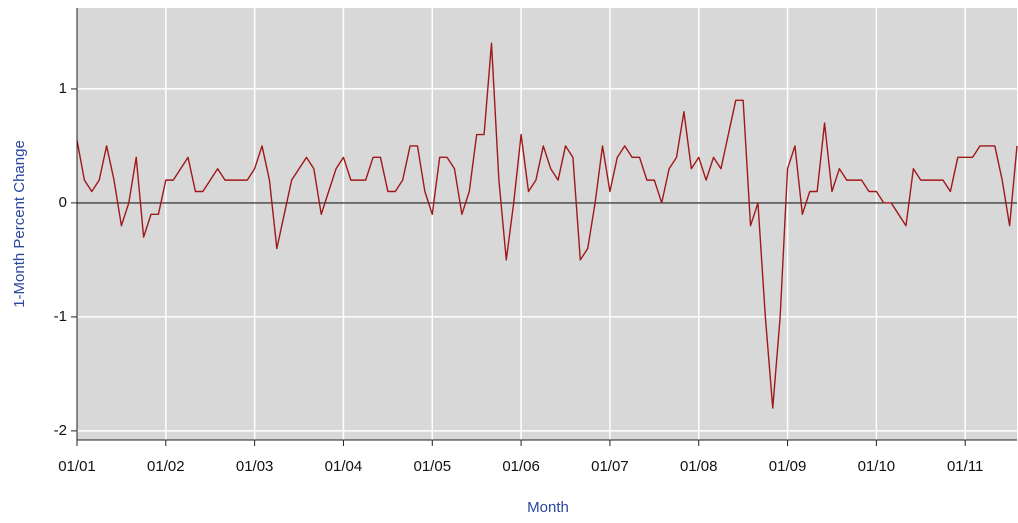 Image resolution: width=1018 pixels, height=523 pixels. Describe the element at coordinates (548, 507) in the screenshot. I see `x-axis-title: Month` at that location.